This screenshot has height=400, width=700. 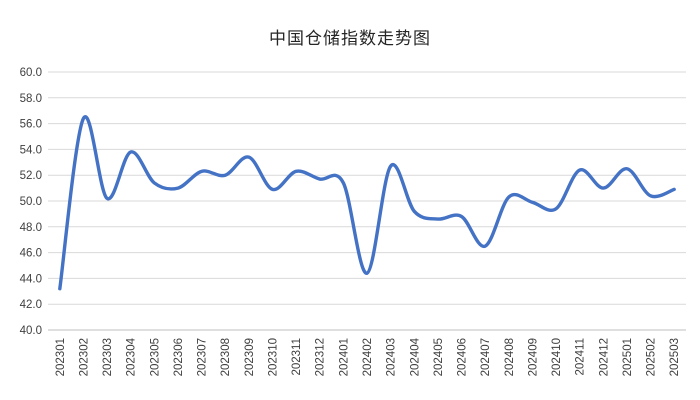 I want to click on x-axis-tick-label: 202410, so click(x=557, y=357).